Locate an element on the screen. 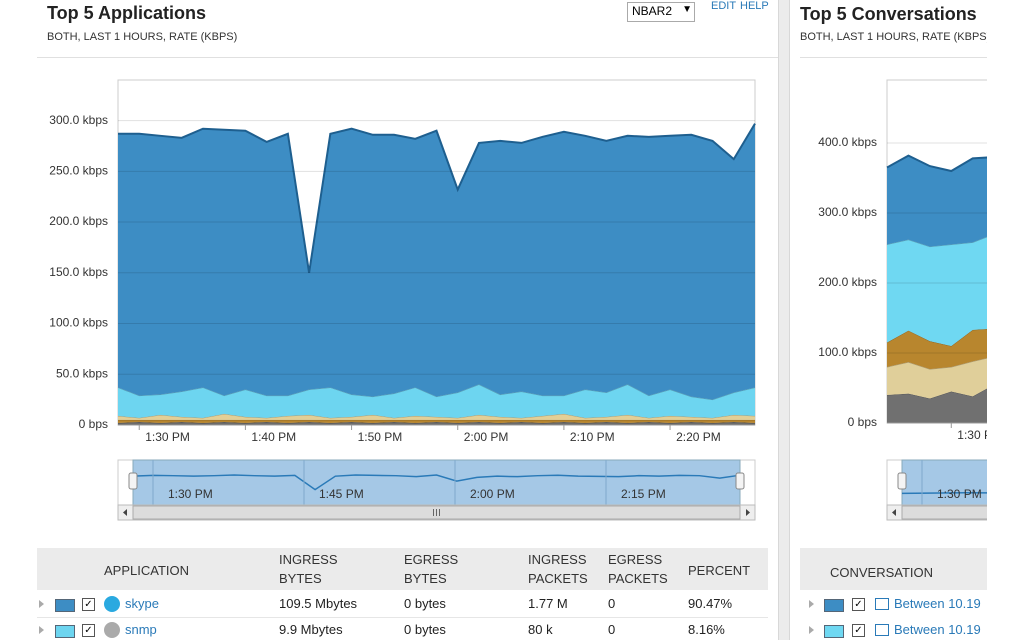 The width and height of the screenshot is (1024, 640). x-tick-label: 2:20 PM is located at coordinates (698, 437).